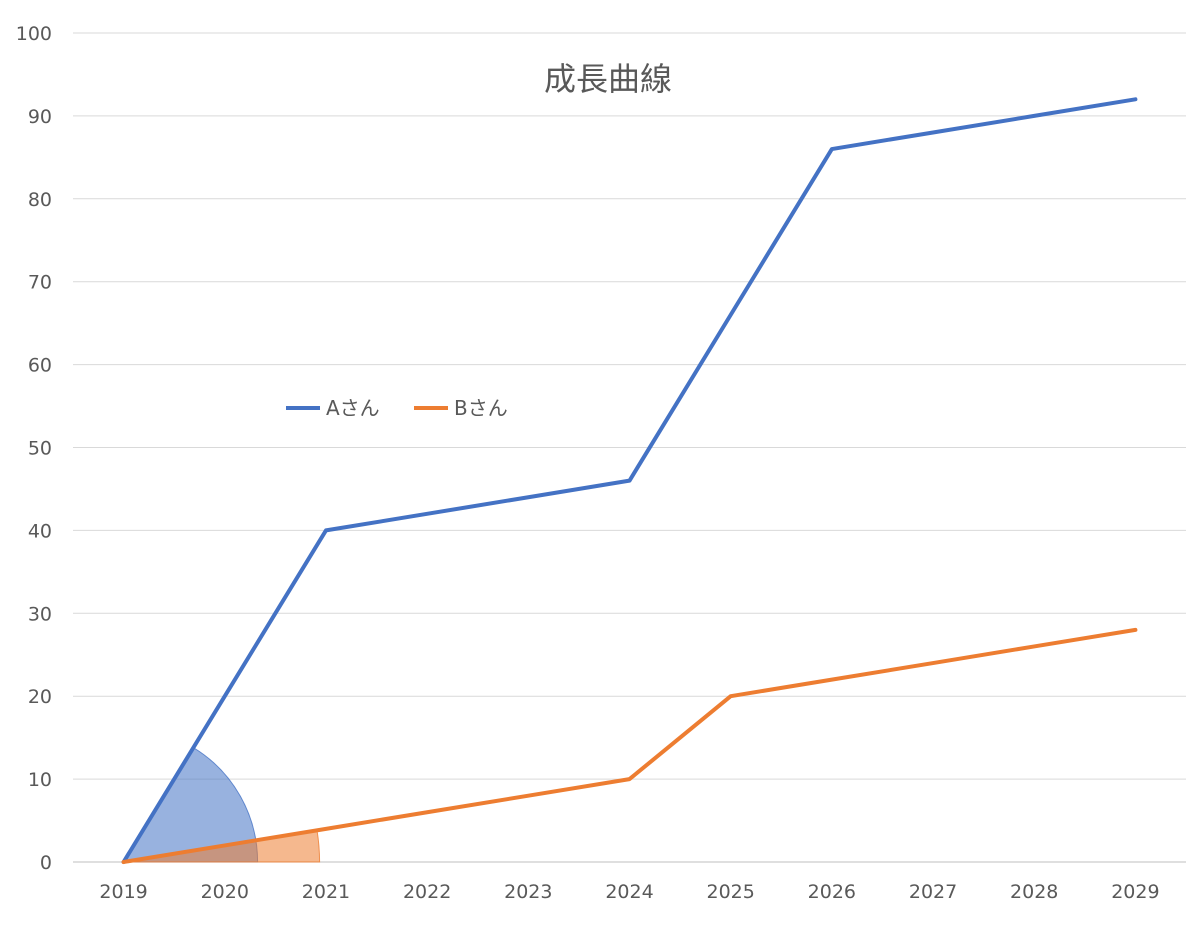  Describe the element at coordinates (1034, 892) in the screenshot. I see `x-tick-label: 2028` at that location.